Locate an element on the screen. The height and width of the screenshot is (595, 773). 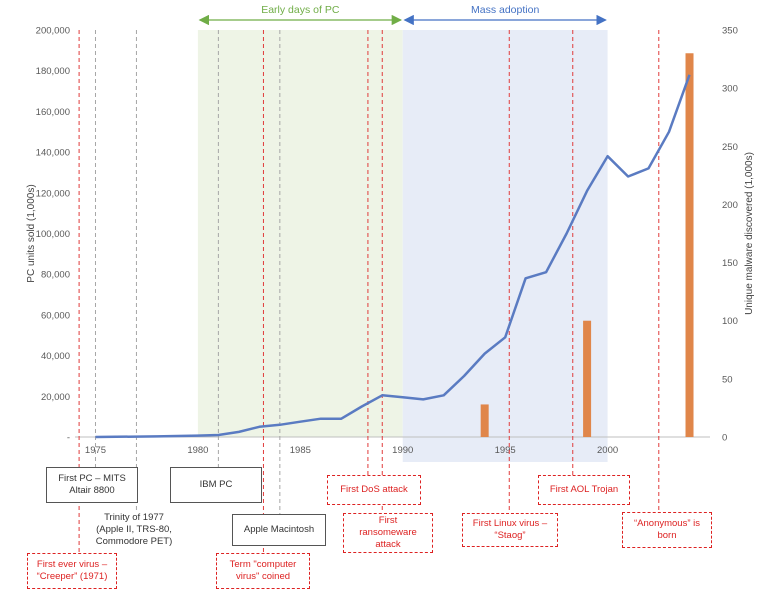
x-tick-label: 2000 is located at coordinates (607, 450).